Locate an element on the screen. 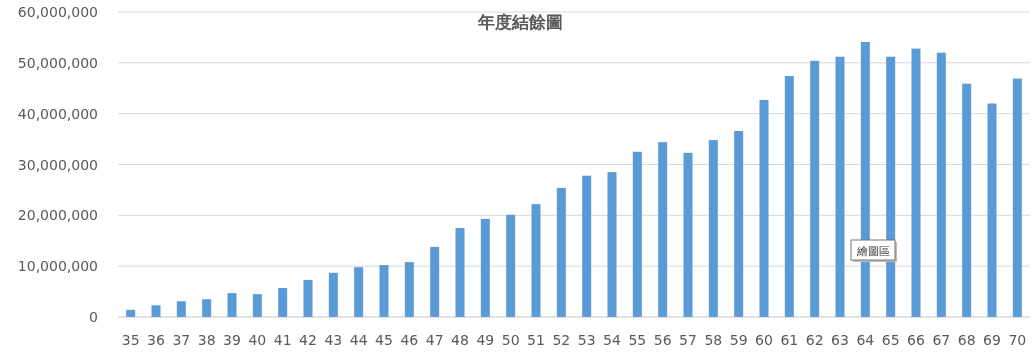  x-tick-label: 59 is located at coordinates (738, 340).